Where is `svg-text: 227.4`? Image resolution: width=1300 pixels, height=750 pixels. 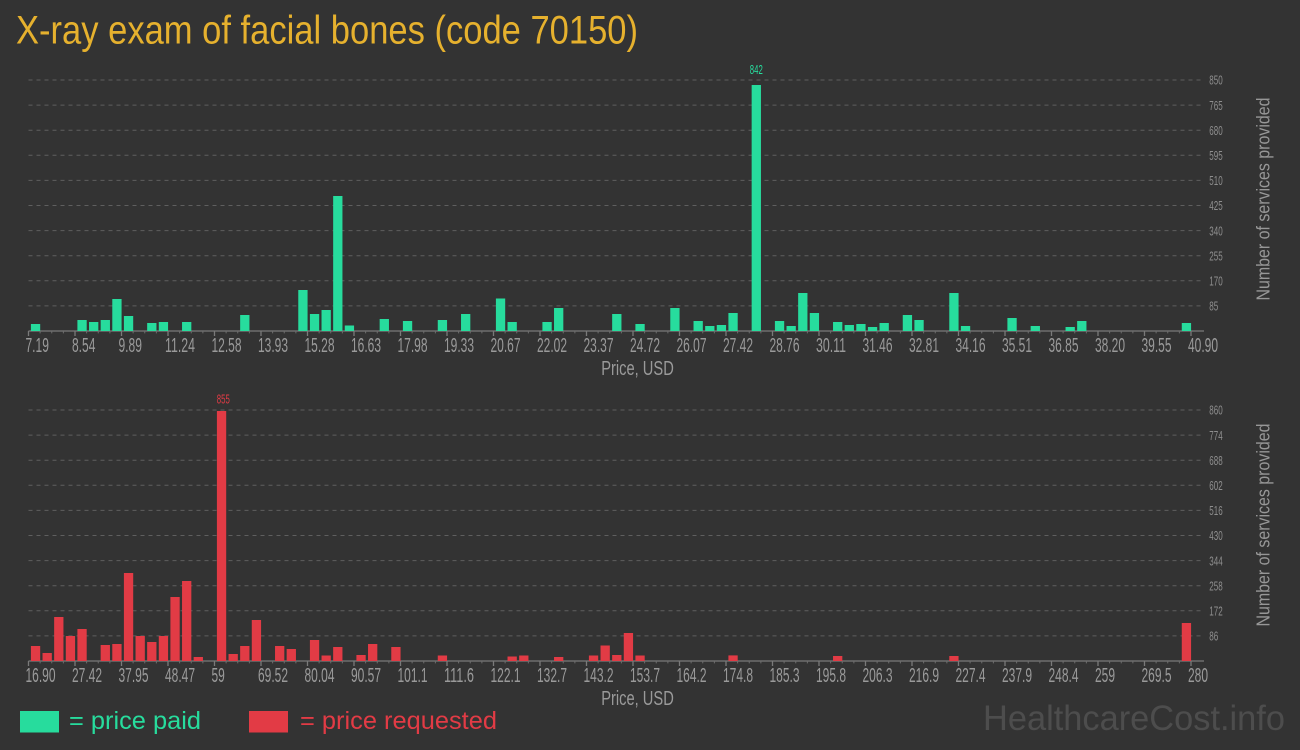 svg-text: 227.4 is located at coordinates (971, 676).